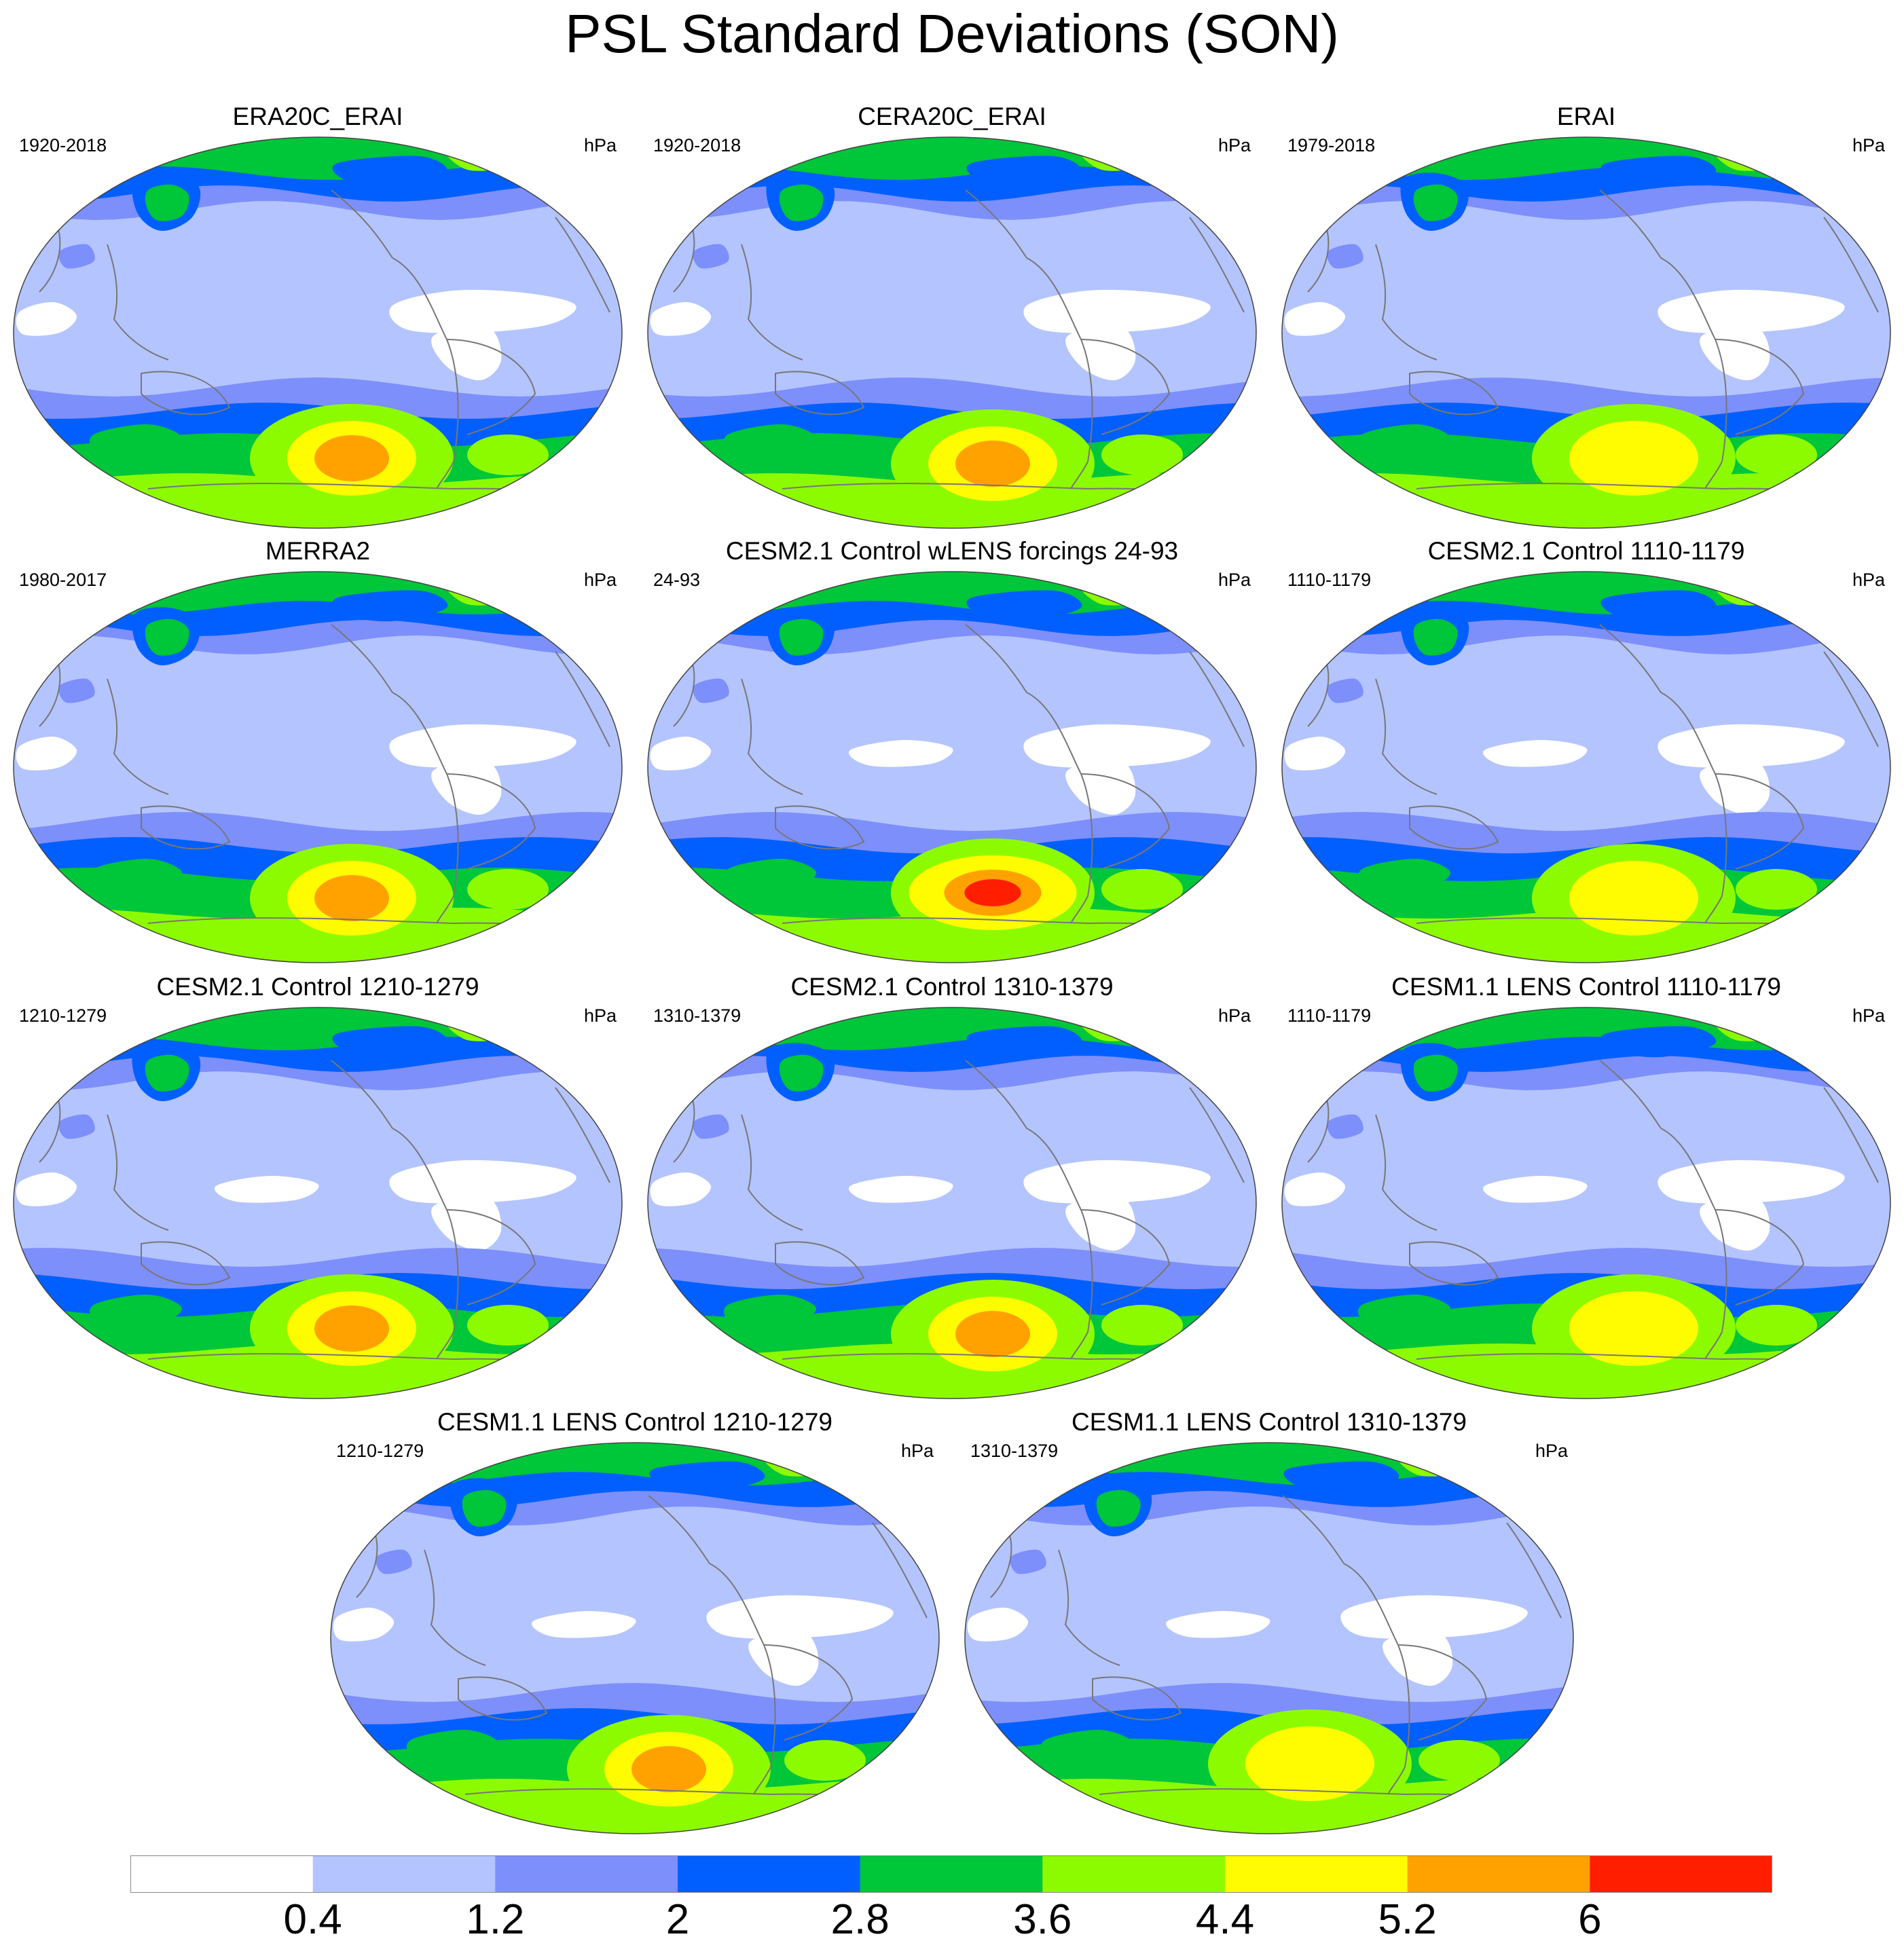 The width and height of the screenshot is (1904, 1943). Describe the element at coordinates (312, 1920) in the screenshot. I see `colorbar-label: 0.4` at that location.